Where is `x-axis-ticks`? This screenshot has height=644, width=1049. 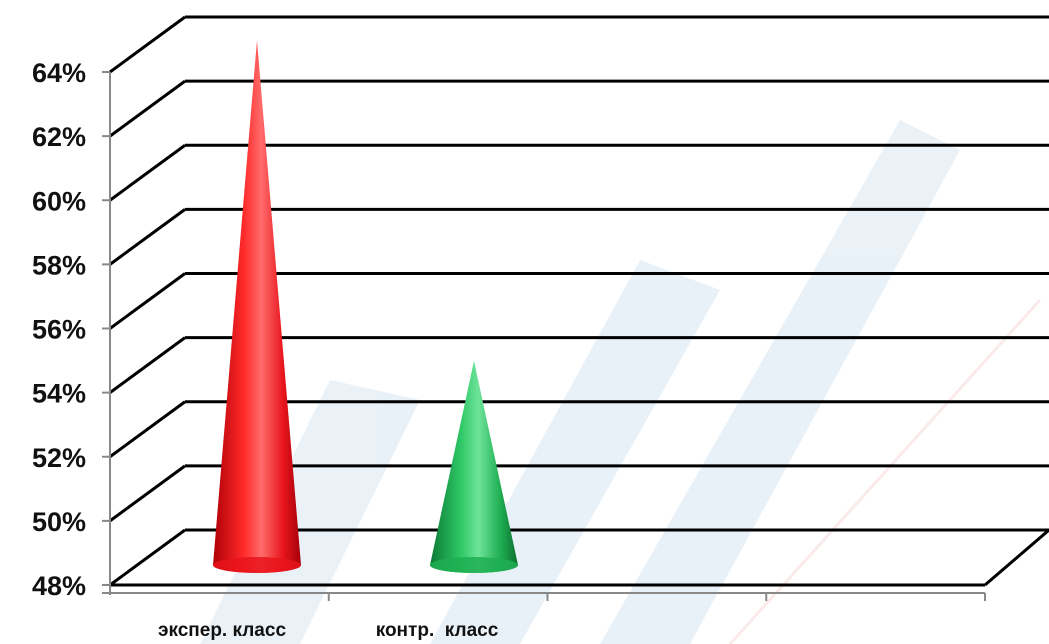 x-axis-ticks is located at coordinates (656, 597).